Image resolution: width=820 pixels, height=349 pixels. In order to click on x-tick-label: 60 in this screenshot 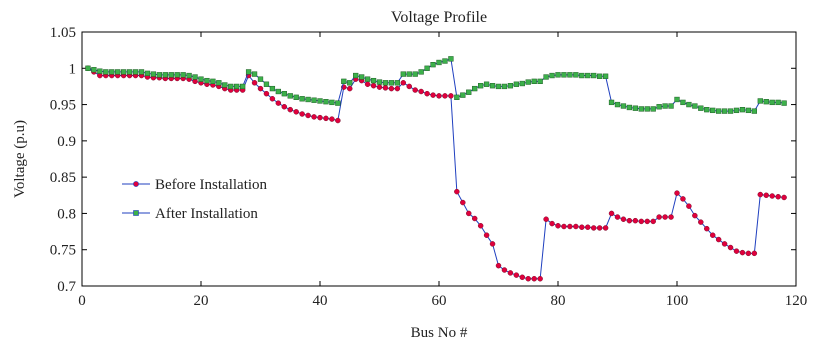, I will do `click(439, 301)`.